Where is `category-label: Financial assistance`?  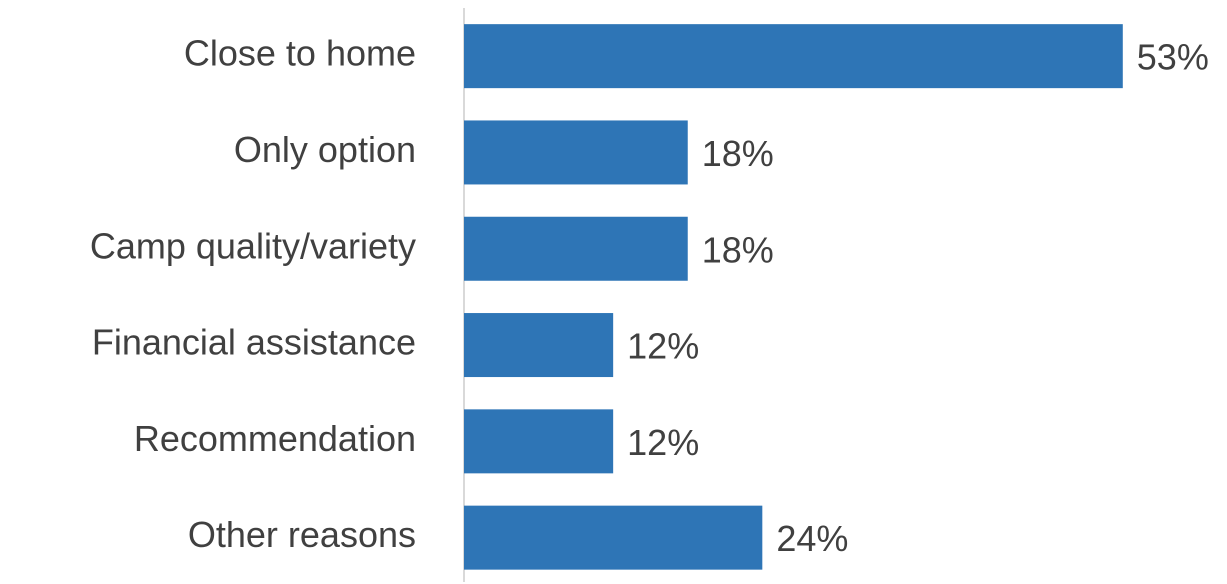 category-label: Financial assistance is located at coordinates (254, 342).